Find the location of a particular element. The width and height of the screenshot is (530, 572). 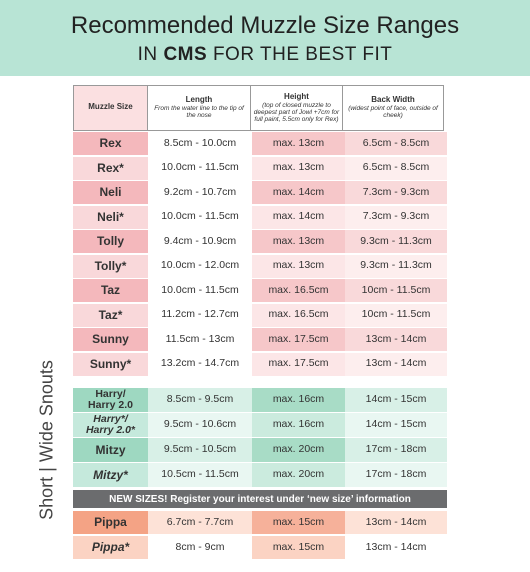

table-row: Pippa* 8cm - 9cm max. 15cm 13cm - 14cm is located at coordinates (260, 547).